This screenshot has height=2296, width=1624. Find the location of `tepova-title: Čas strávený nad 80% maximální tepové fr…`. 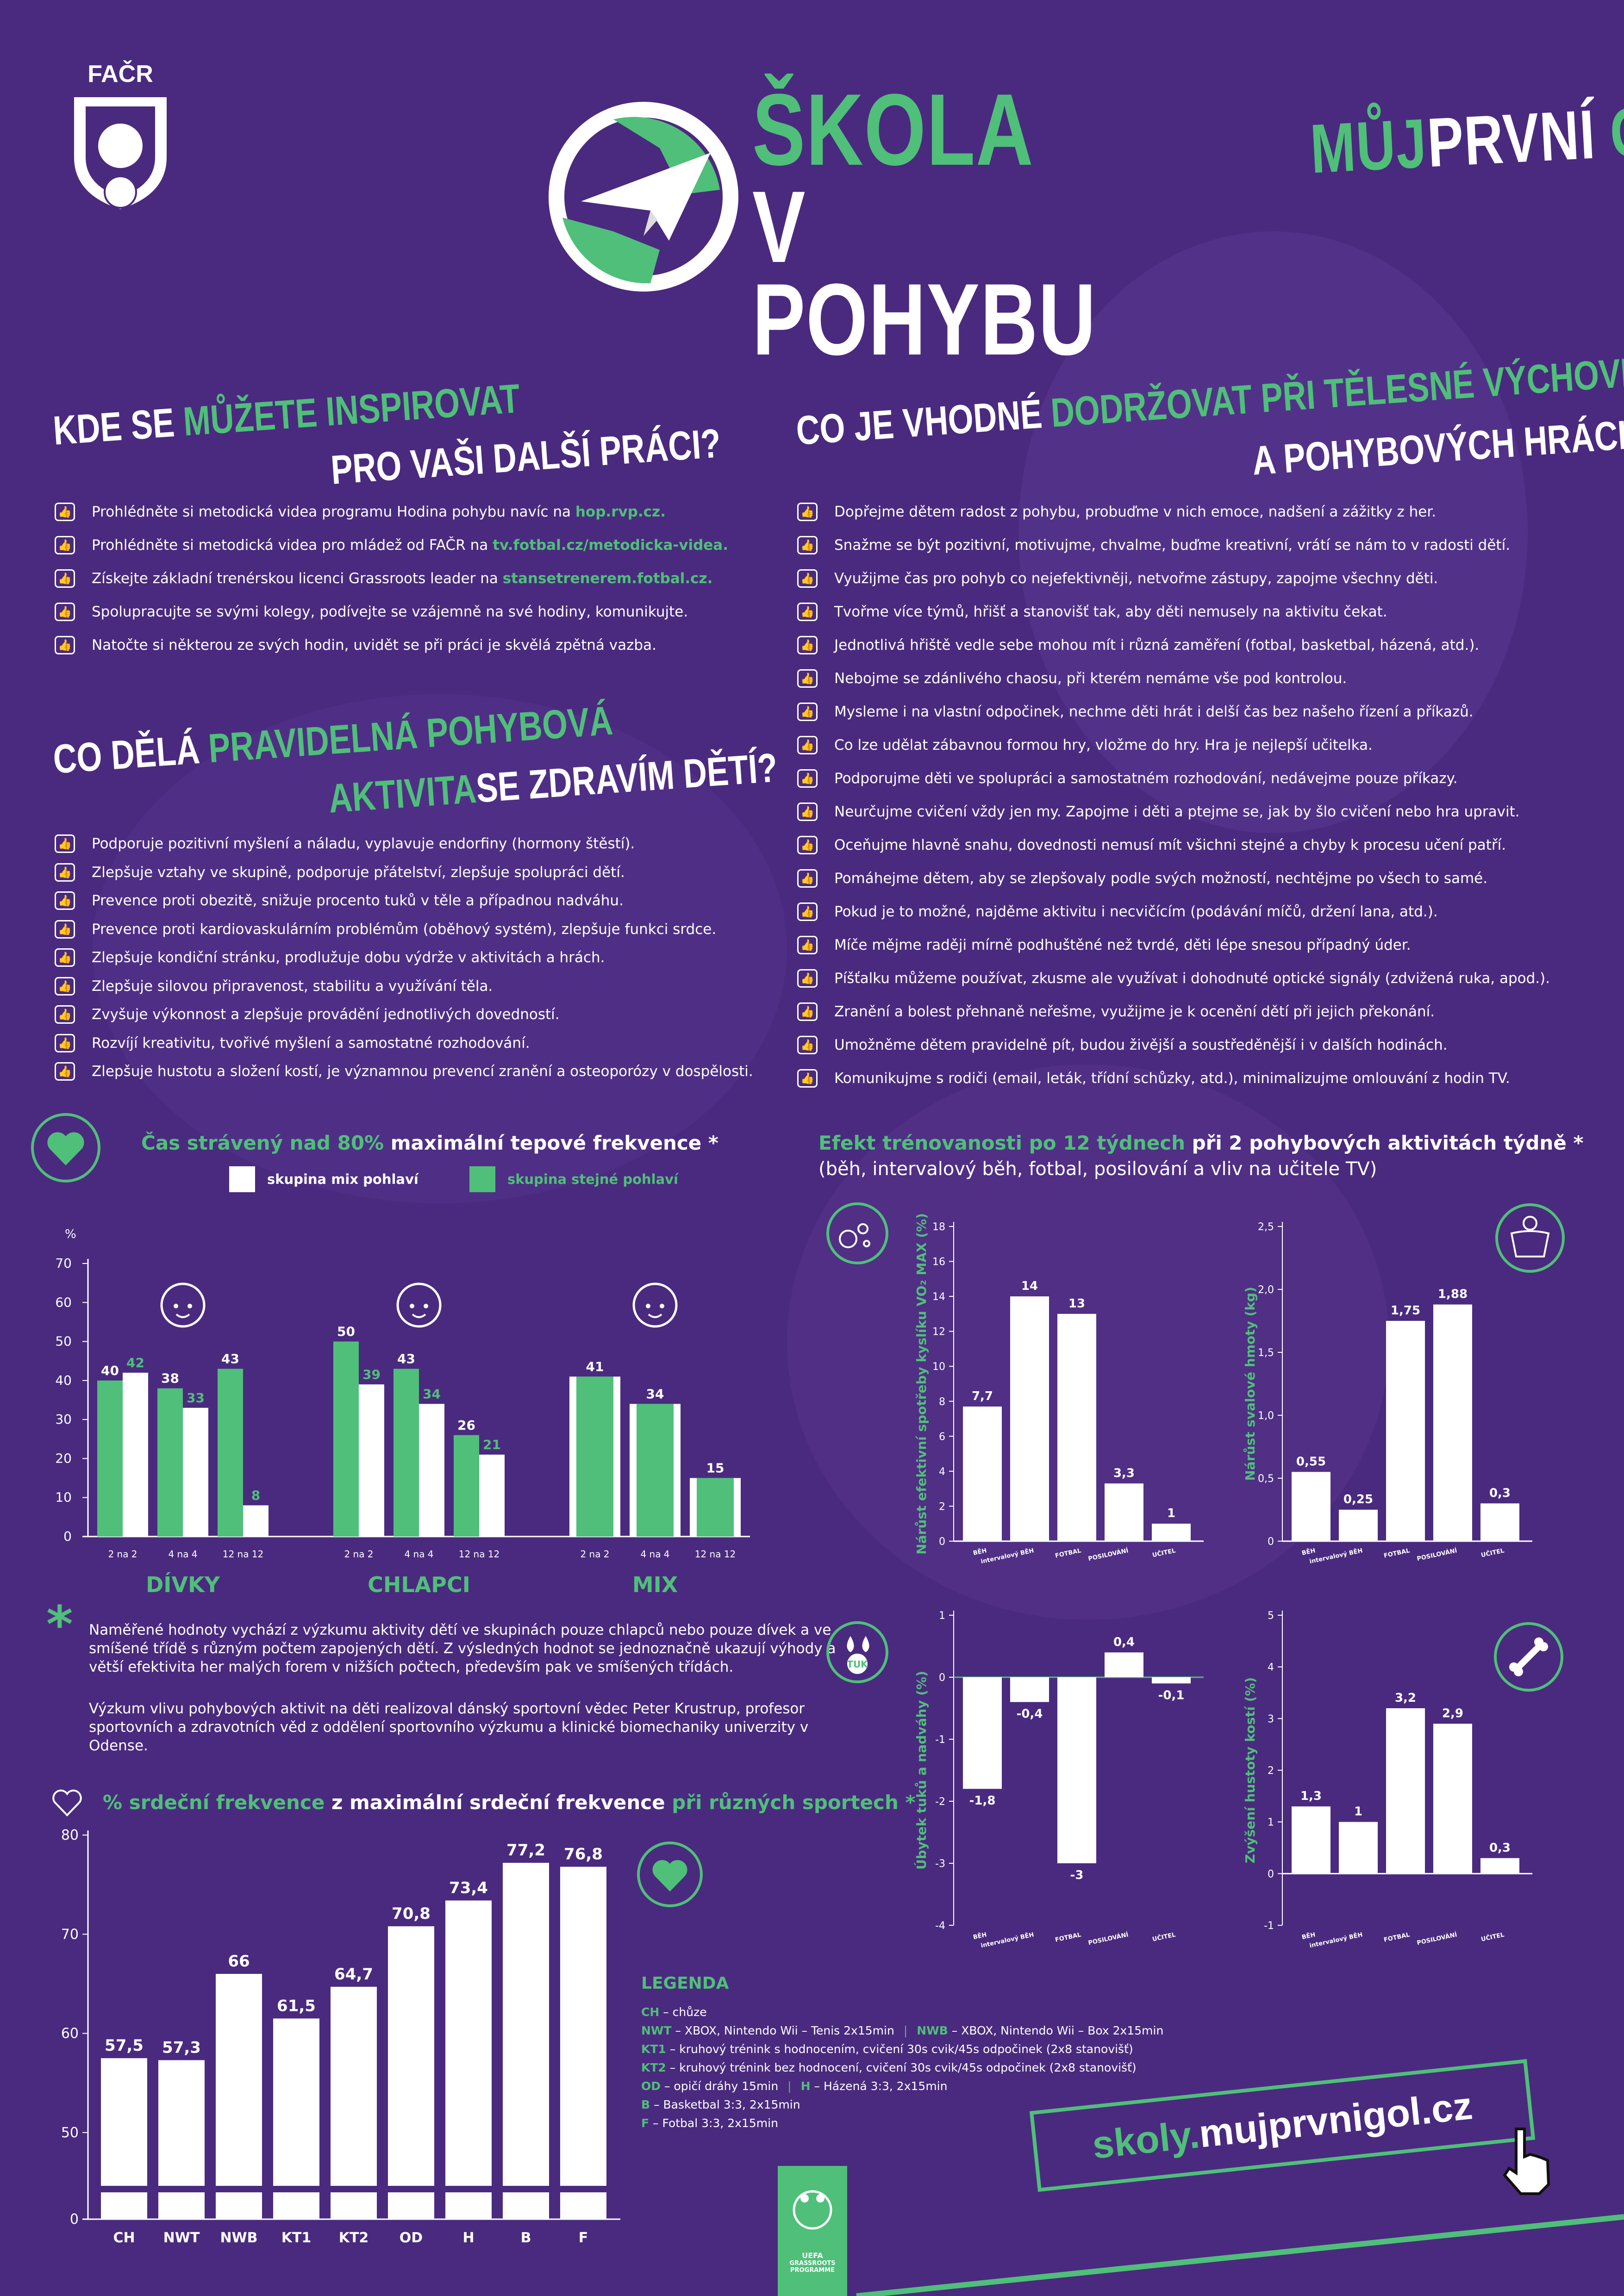

tepova-title: Čas strávený nad 80% maximální tepové fr… is located at coordinates (429, 1143).